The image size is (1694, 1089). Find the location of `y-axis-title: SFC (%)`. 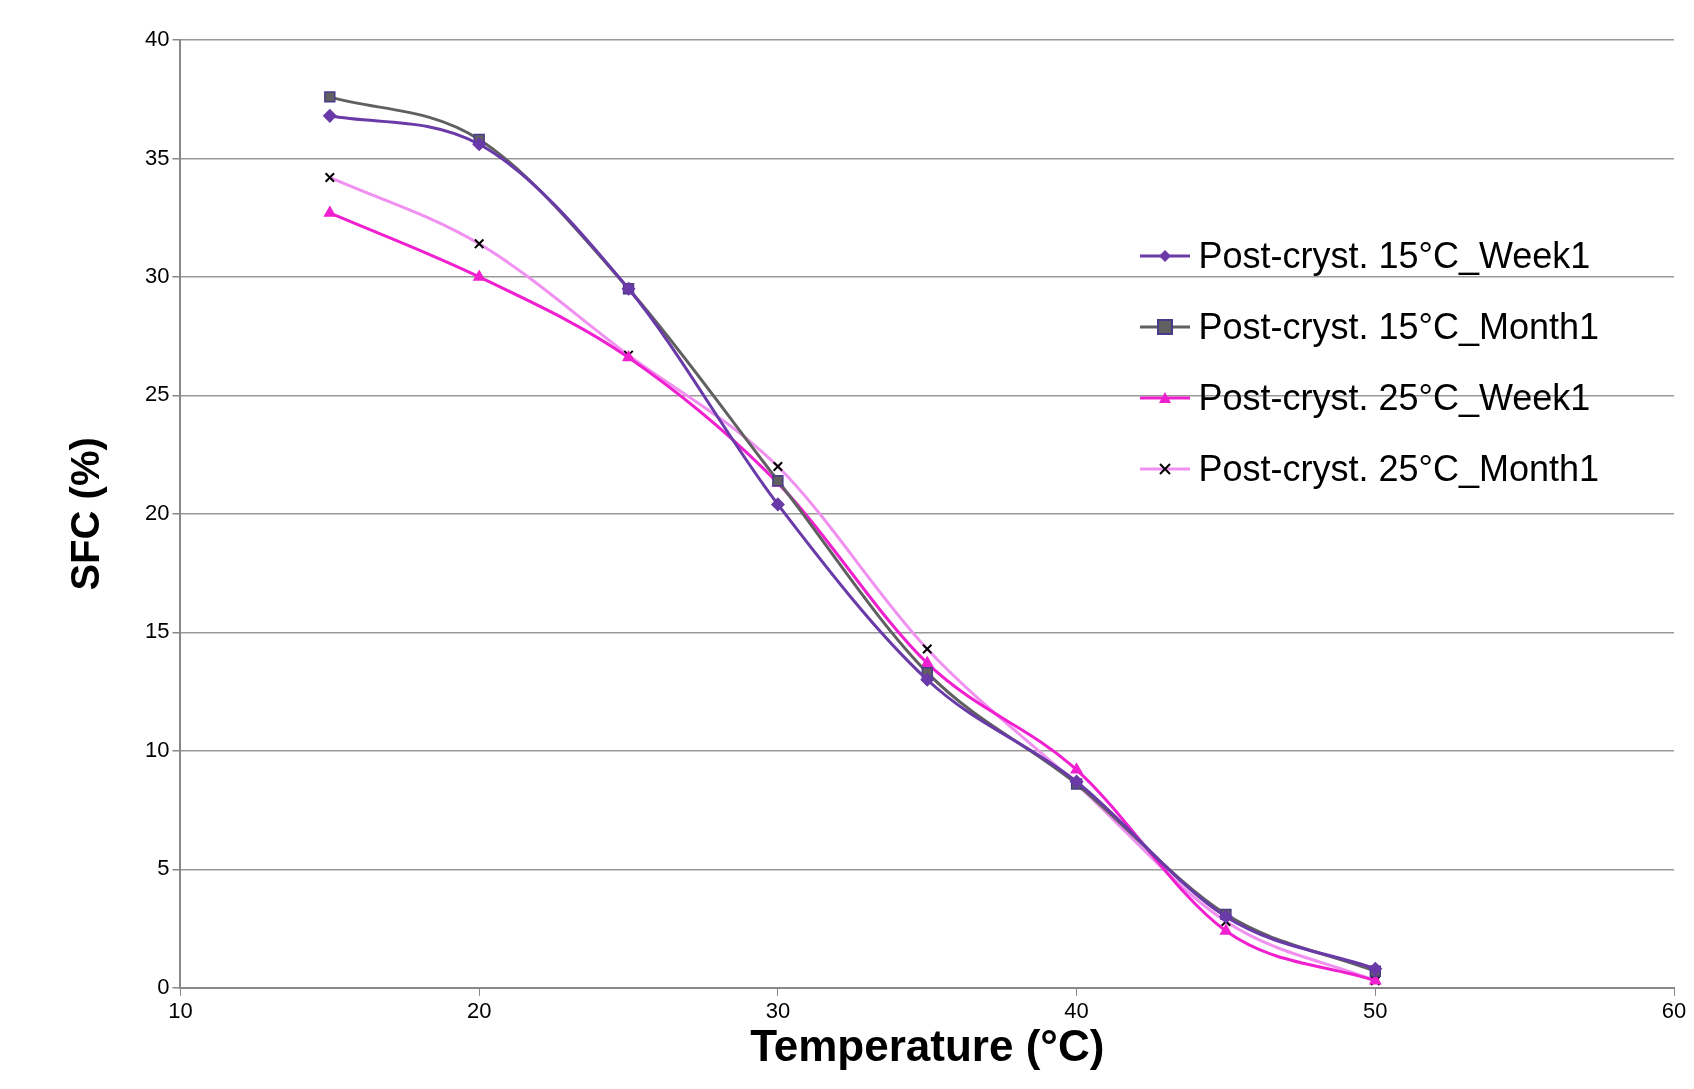

y-axis-title: SFC (%) is located at coordinates (85, 514).